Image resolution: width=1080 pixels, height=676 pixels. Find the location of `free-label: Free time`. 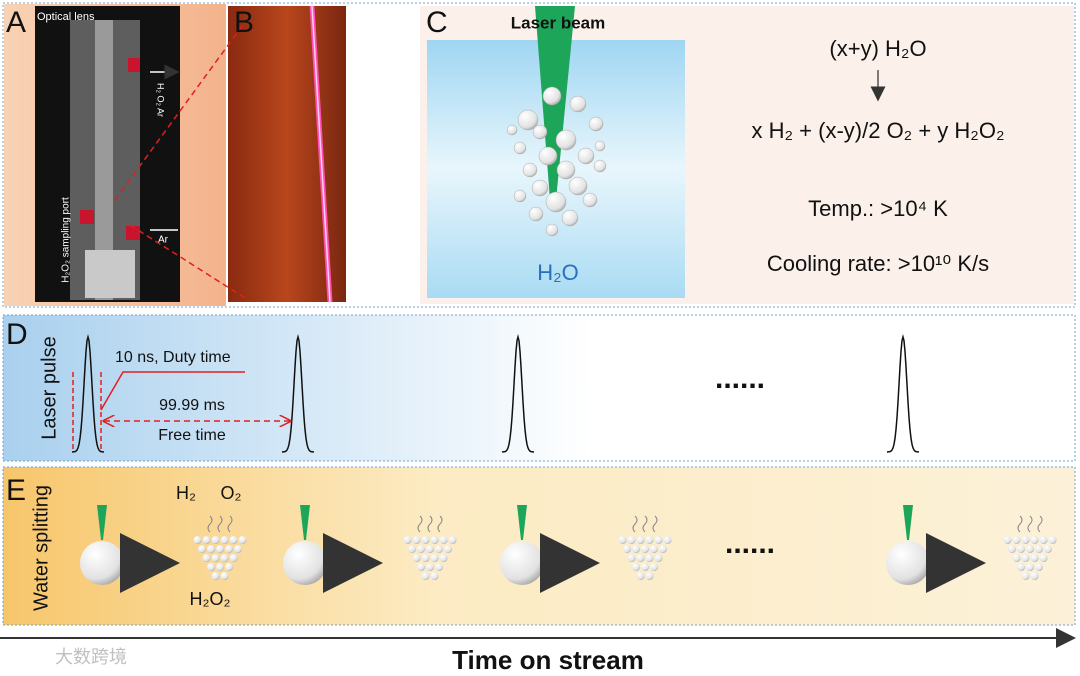

free-label: Free time is located at coordinates (192, 435).